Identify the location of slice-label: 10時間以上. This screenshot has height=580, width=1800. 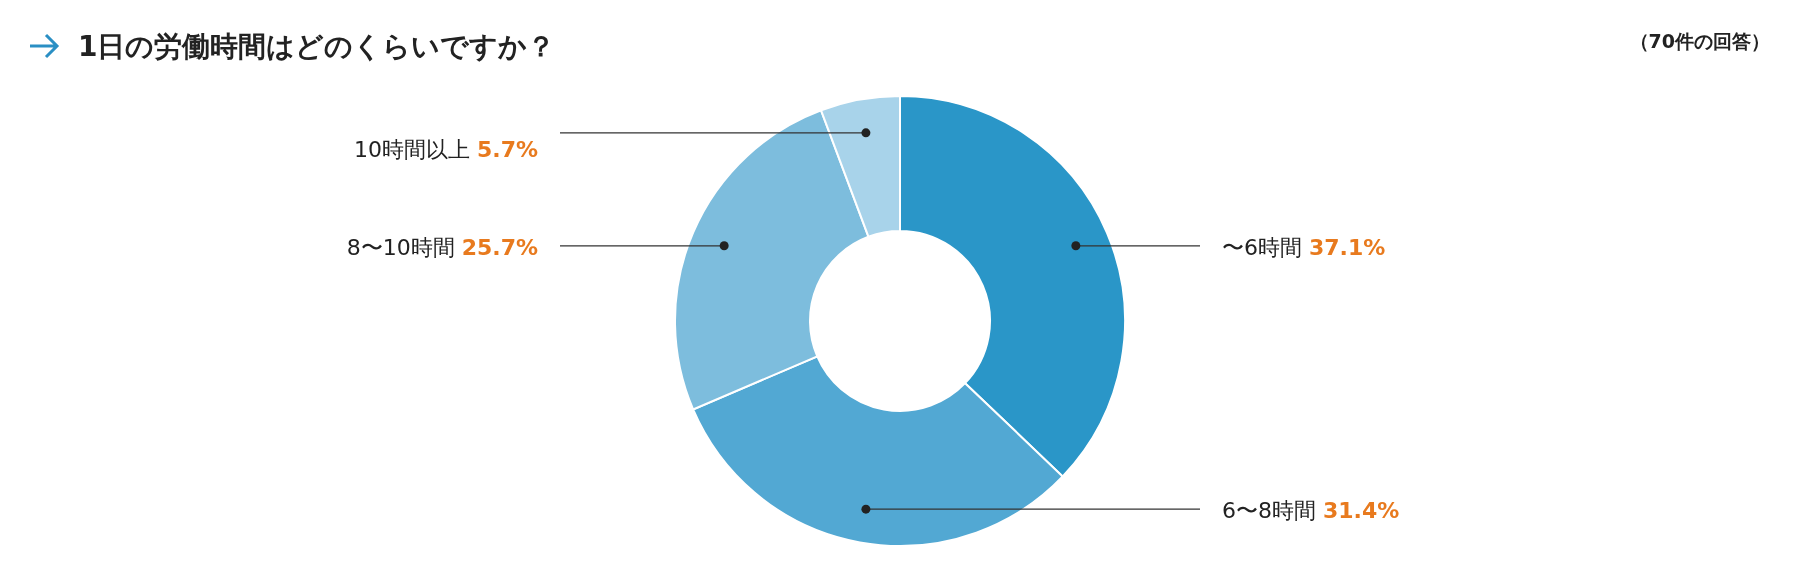
(415, 149).